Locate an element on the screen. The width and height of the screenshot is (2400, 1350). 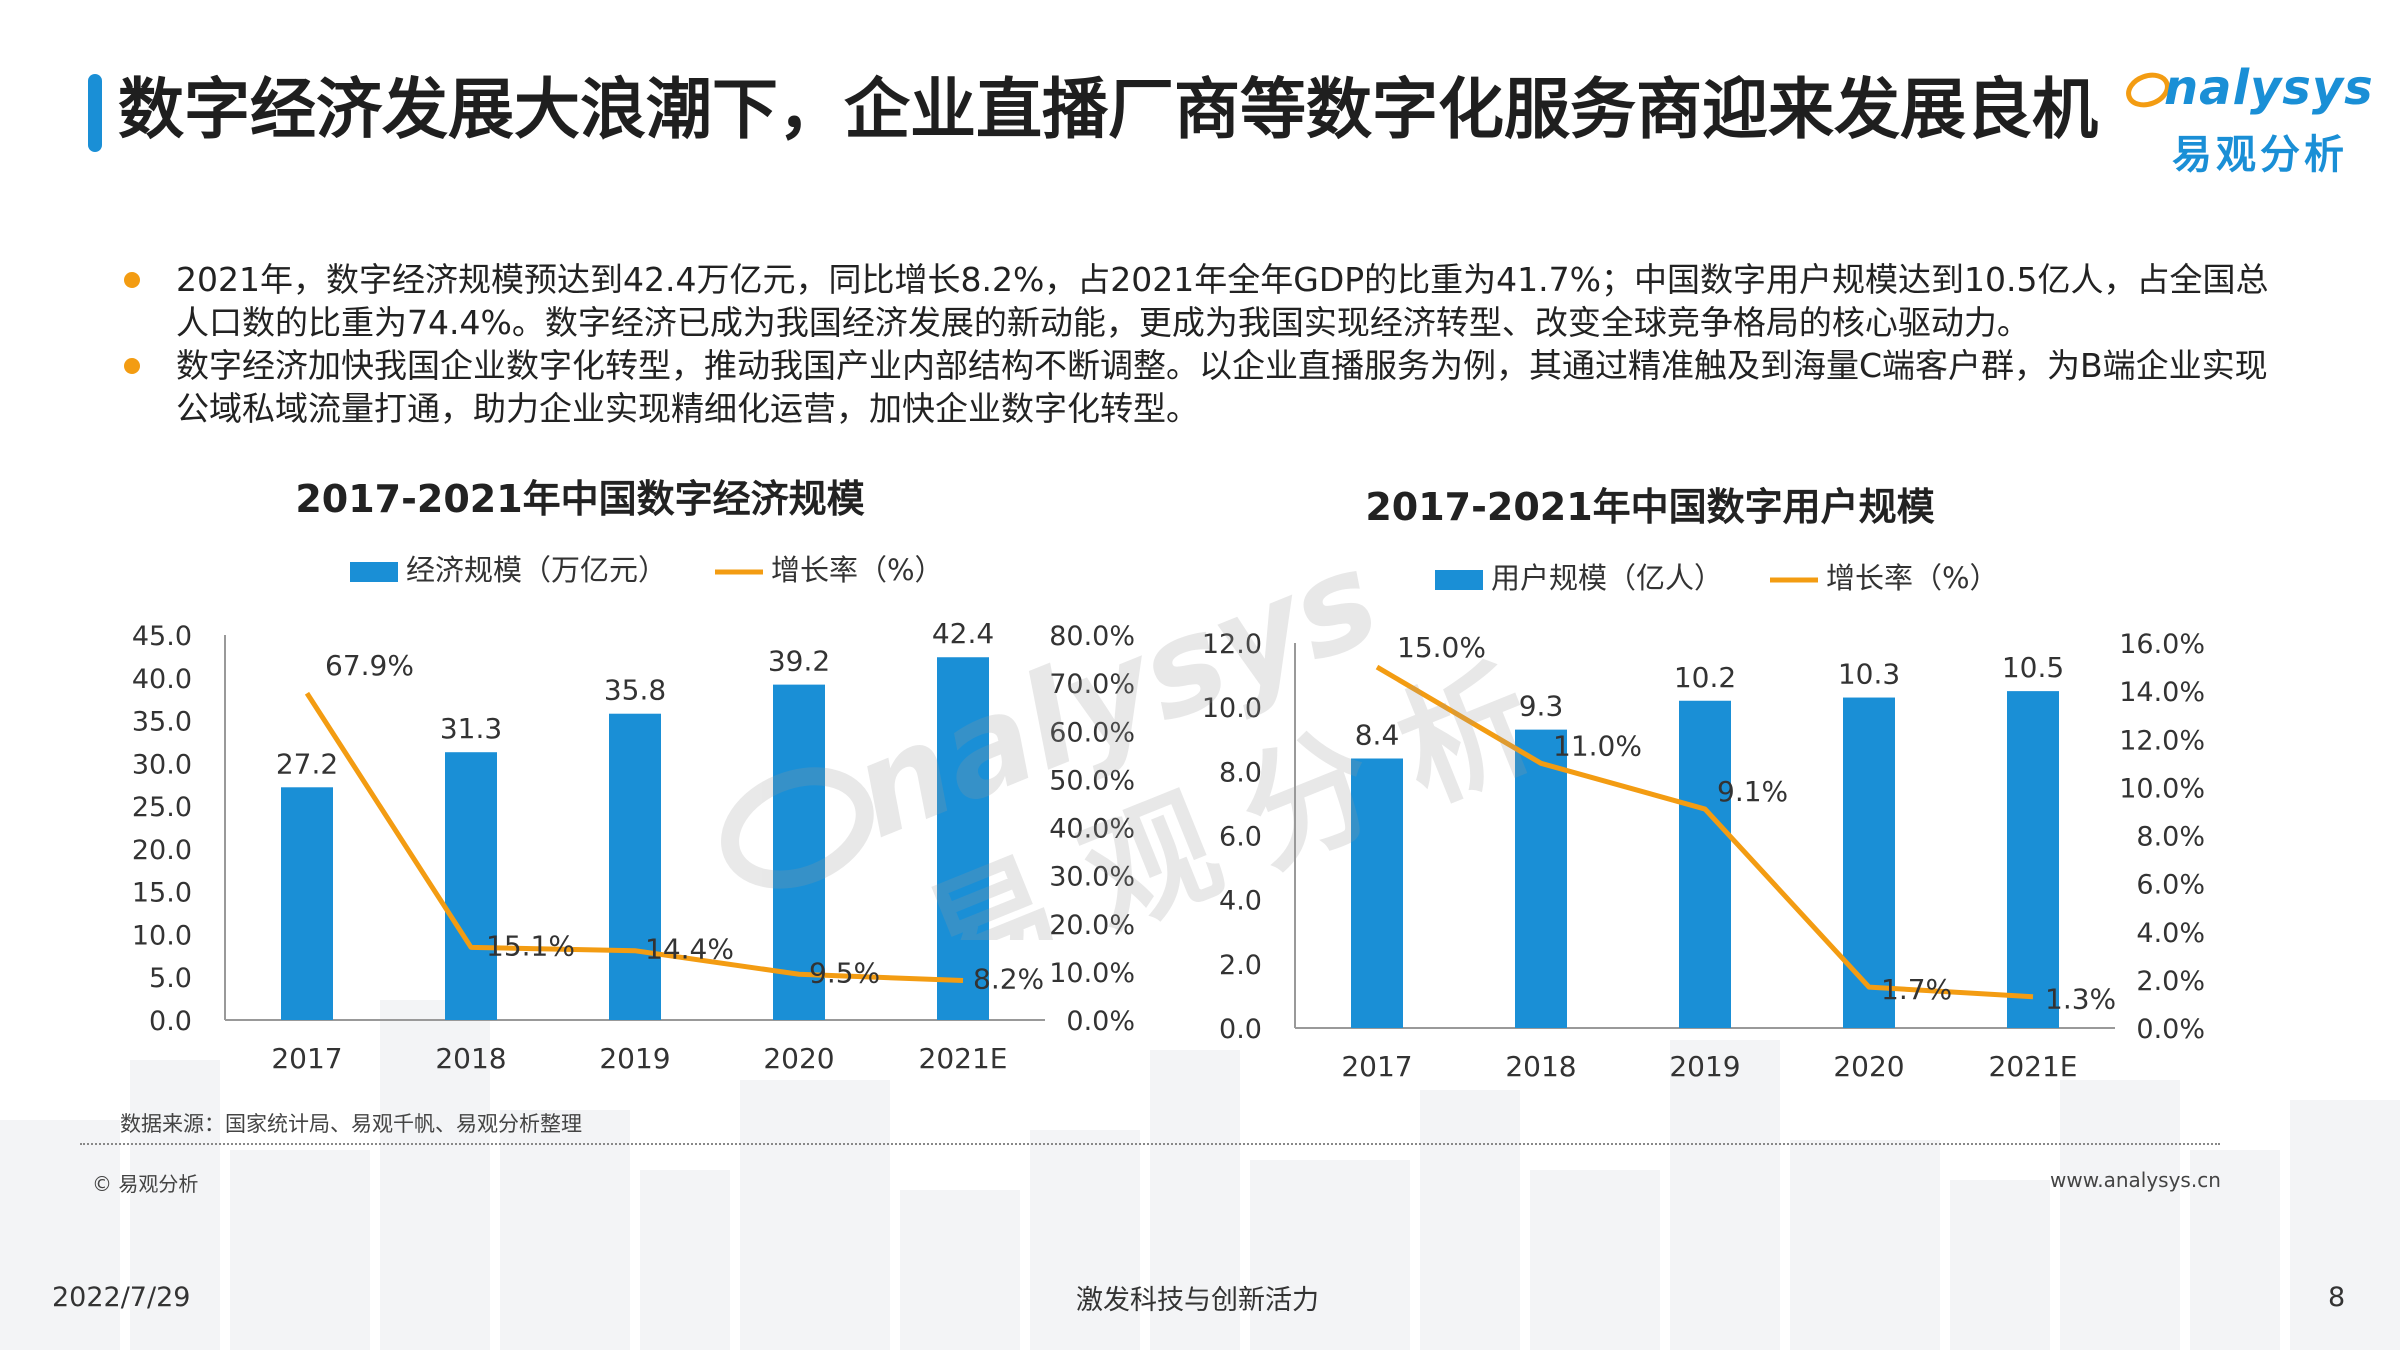
line-data-label: 15.1% is located at coordinates (530, 945).